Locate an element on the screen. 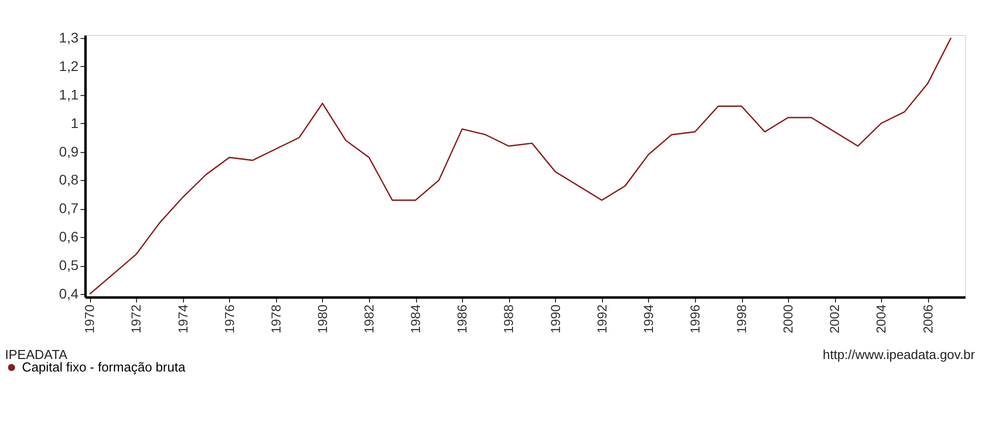 The height and width of the screenshot is (441, 996). y-tick-label: 0,5 is located at coordinates (69, 265).